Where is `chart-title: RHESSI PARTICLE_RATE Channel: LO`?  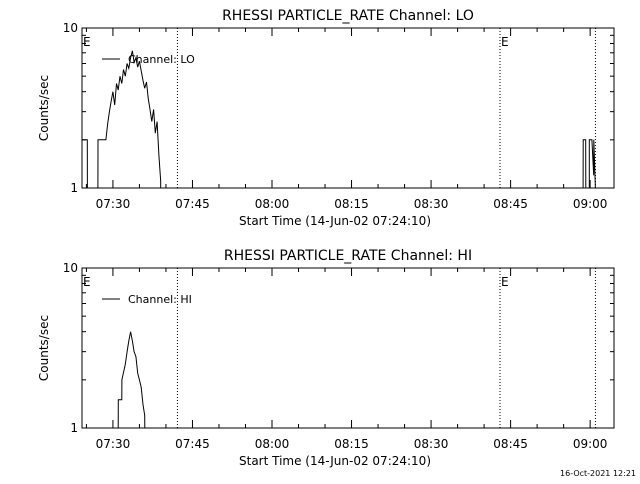
chart-title: RHESSI PARTICLE_RATE Channel: LO is located at coordinates (348, 16).